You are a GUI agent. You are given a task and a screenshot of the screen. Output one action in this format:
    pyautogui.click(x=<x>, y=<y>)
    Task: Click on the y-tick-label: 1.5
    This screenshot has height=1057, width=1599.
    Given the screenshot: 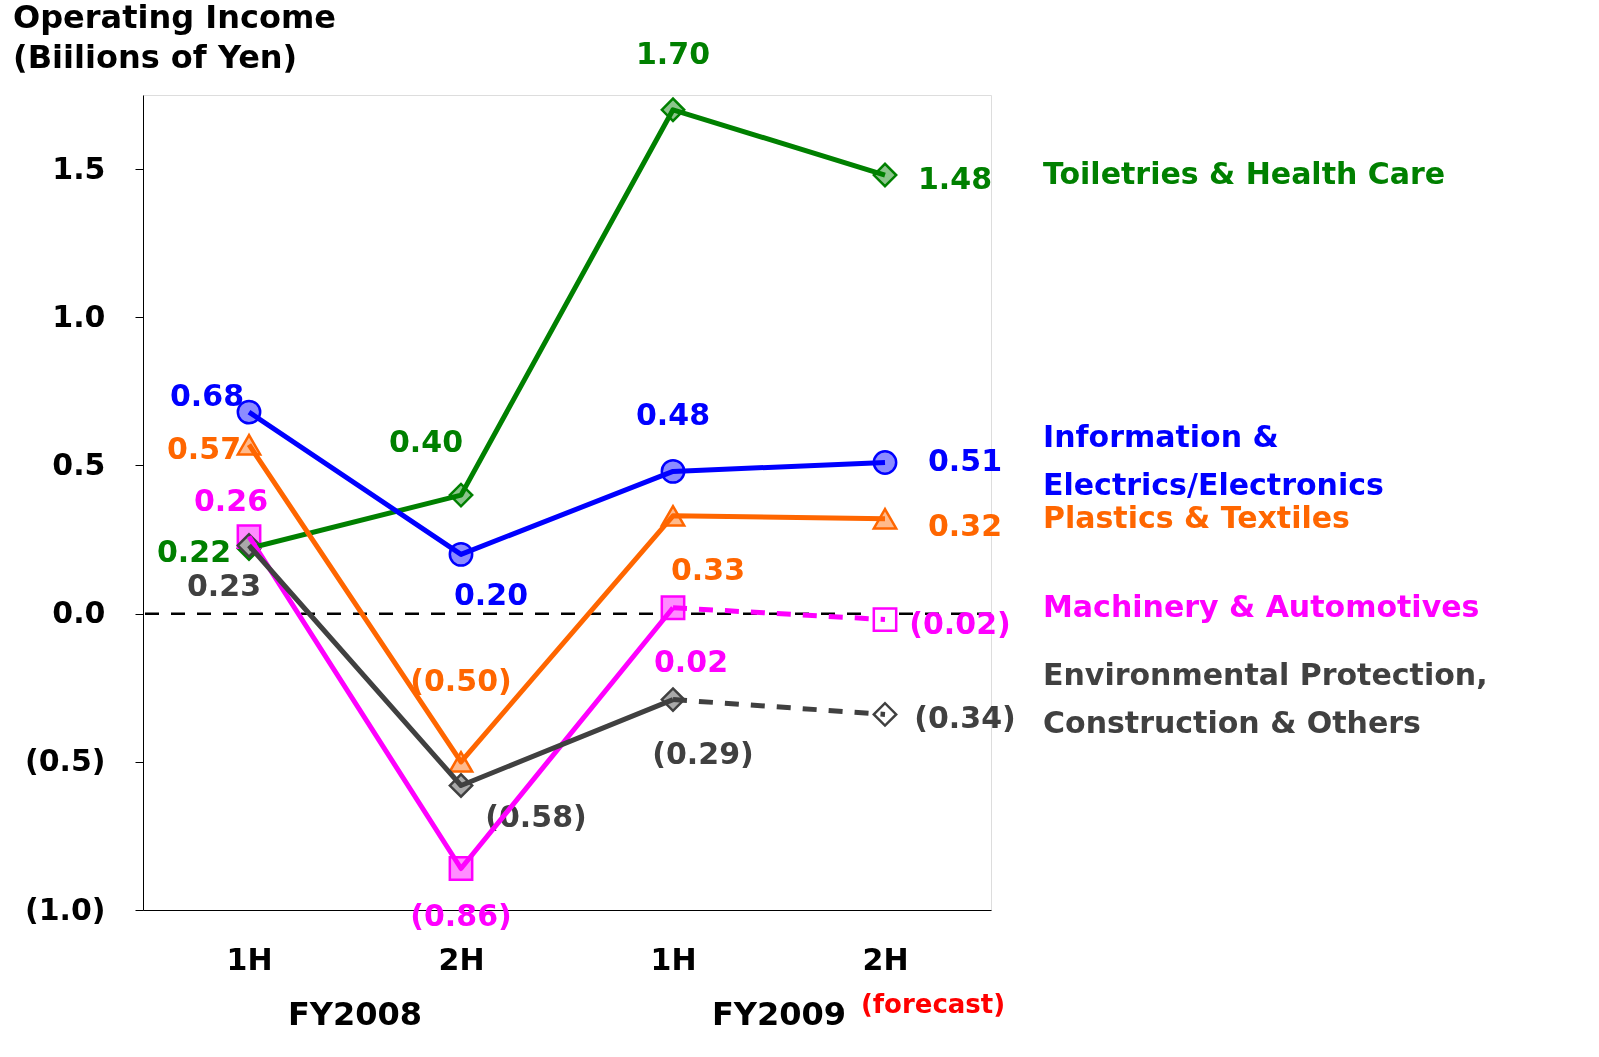 What is the action you would take?
    pyautogui.click(x=79, y=168)
    